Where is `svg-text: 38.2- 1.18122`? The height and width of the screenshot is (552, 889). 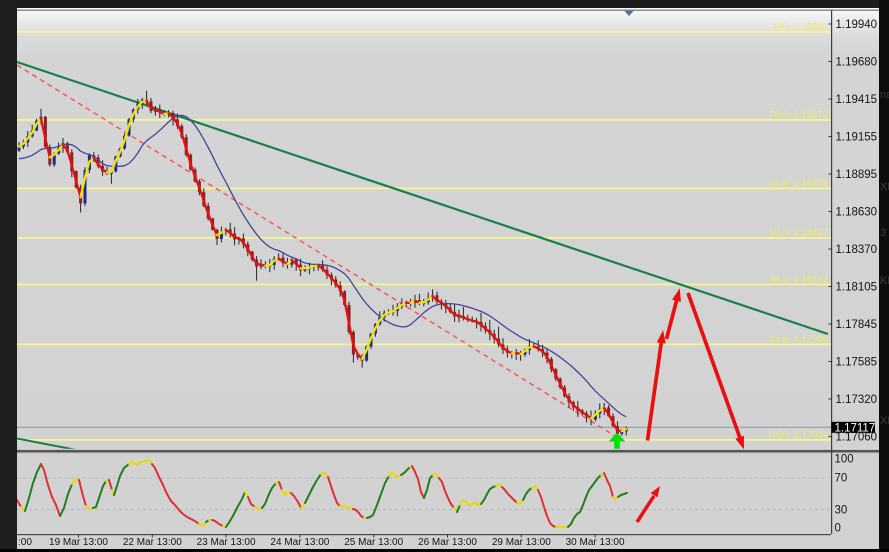 svg-text: 38.2- 1.18122 is located at coordinates (798, 279).